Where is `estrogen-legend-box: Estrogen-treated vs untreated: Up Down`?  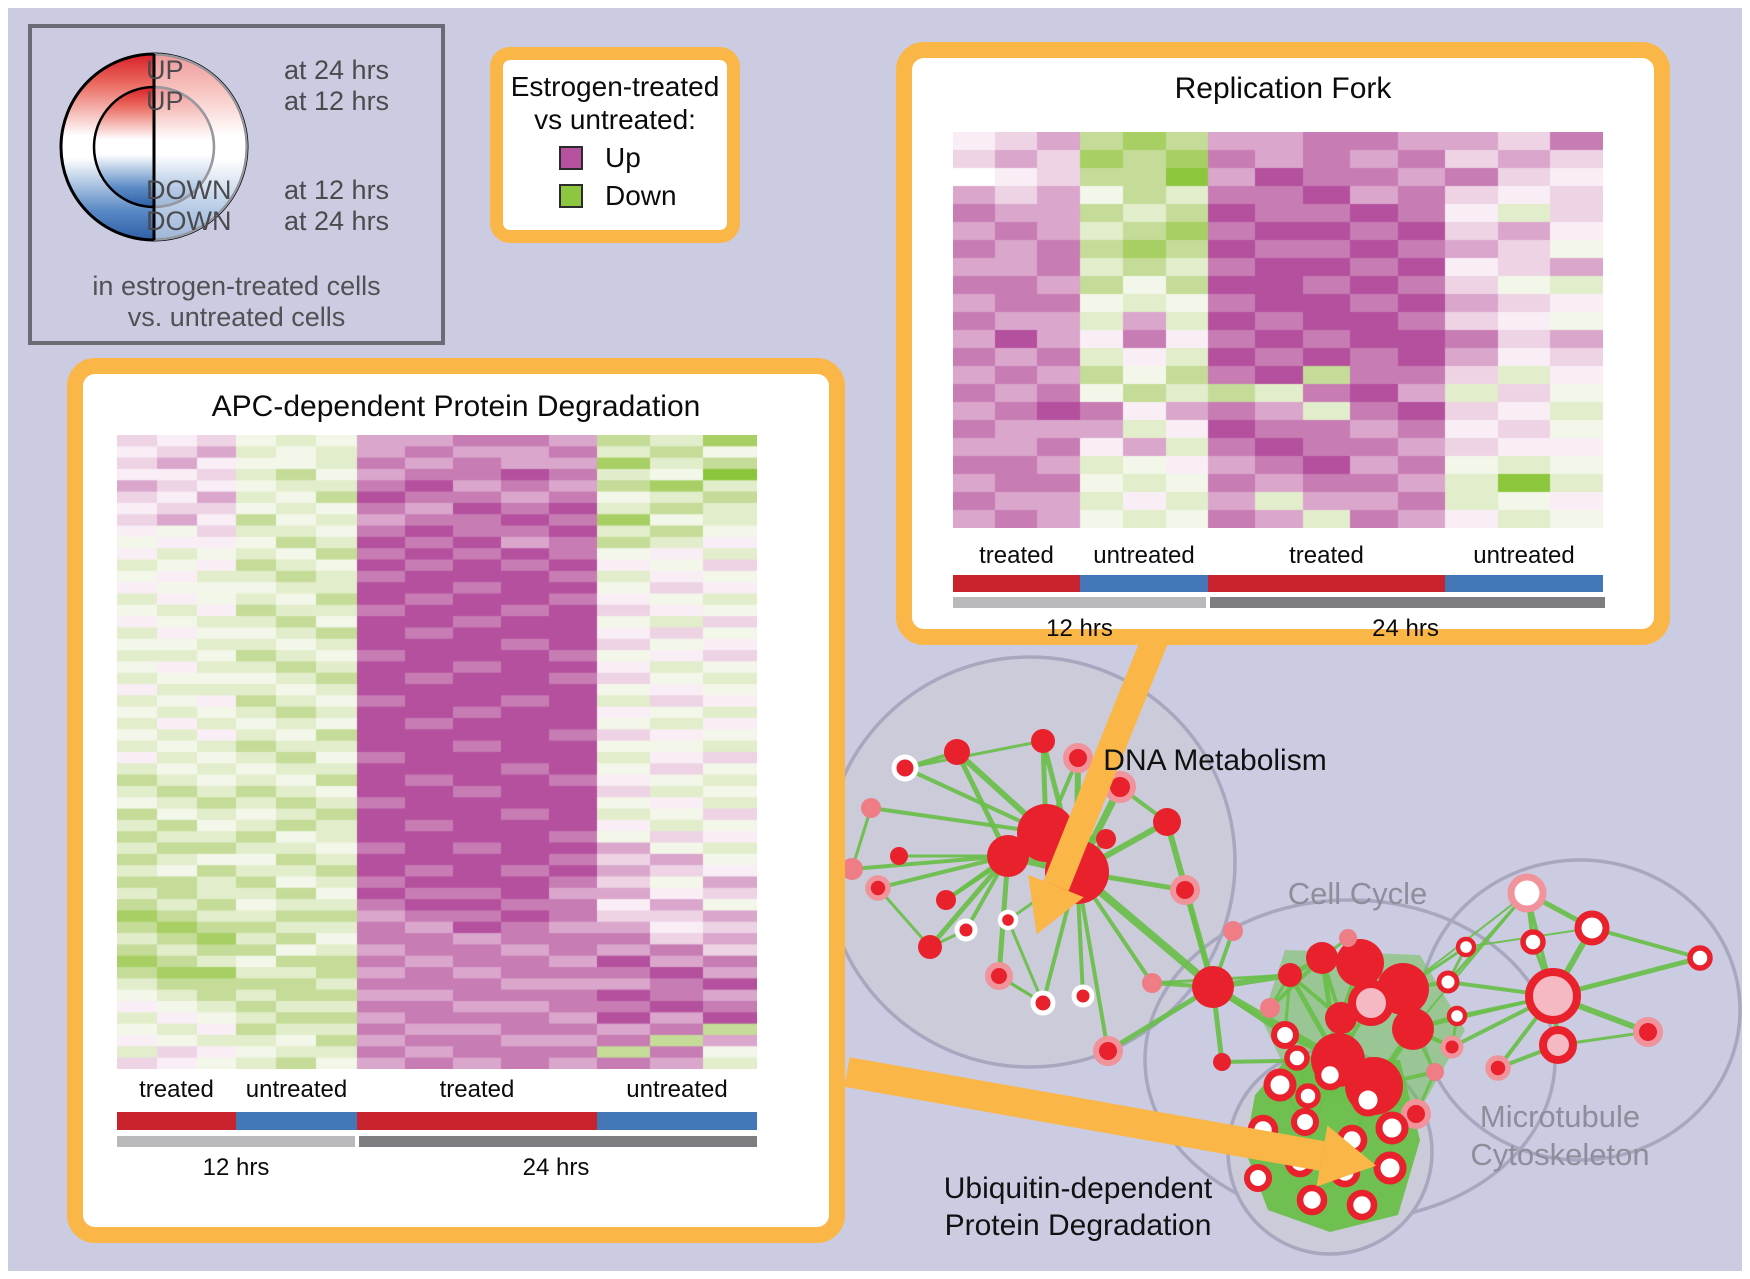
estrogen-legend-box: Estrogen-treated vs untreated: Up Down is located at coordinates (615, 145).